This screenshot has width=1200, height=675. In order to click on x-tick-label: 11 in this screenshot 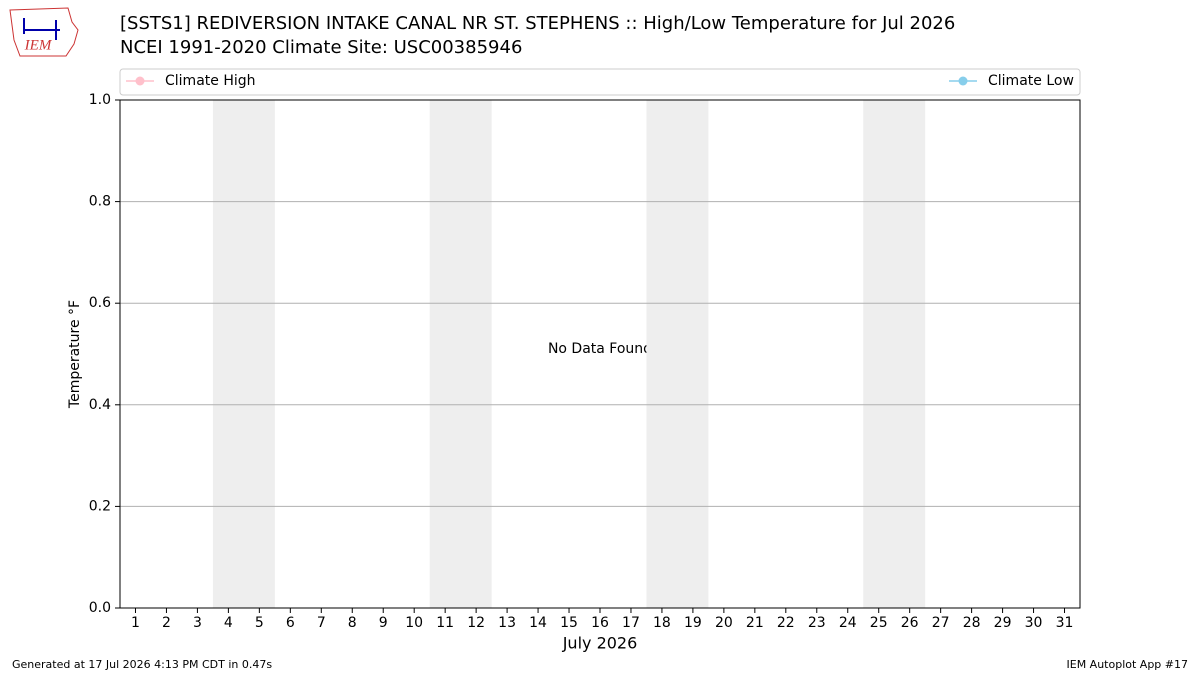, I will do `click(445, 623)`.